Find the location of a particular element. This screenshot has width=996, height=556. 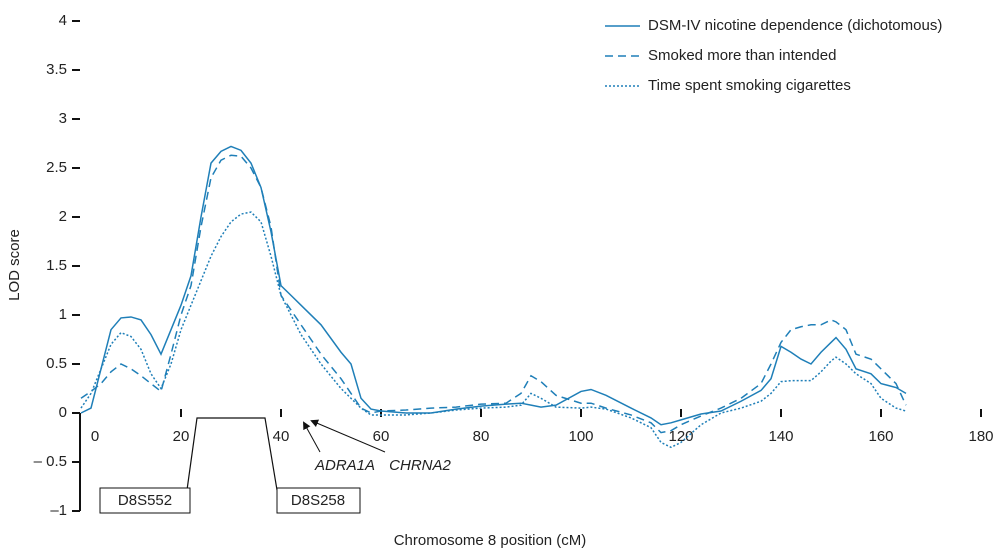

marker-label: D8S258 is located at coordinates (318, 500).